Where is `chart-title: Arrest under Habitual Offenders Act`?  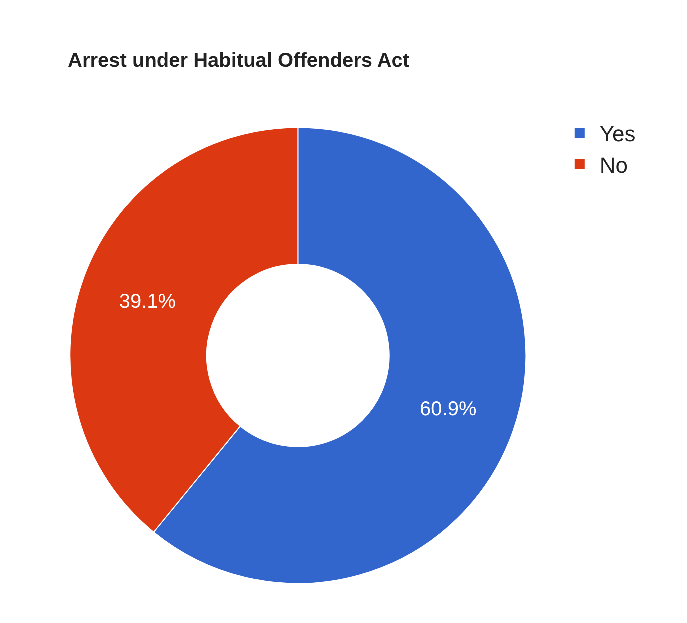
chart-title: Arrest under Habitual Offenders Act is located at coordinates (239, 61).